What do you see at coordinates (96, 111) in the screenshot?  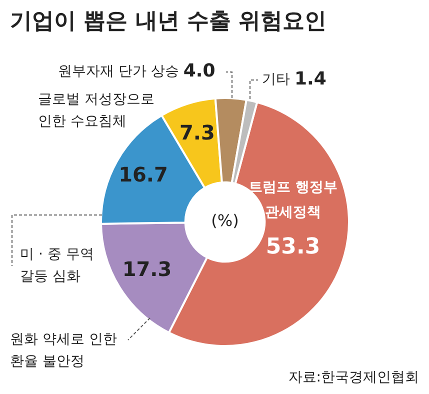 I see `slice-label: 글로벌 저성장으로 인한 수요침체` at bounding box center [96, 111].